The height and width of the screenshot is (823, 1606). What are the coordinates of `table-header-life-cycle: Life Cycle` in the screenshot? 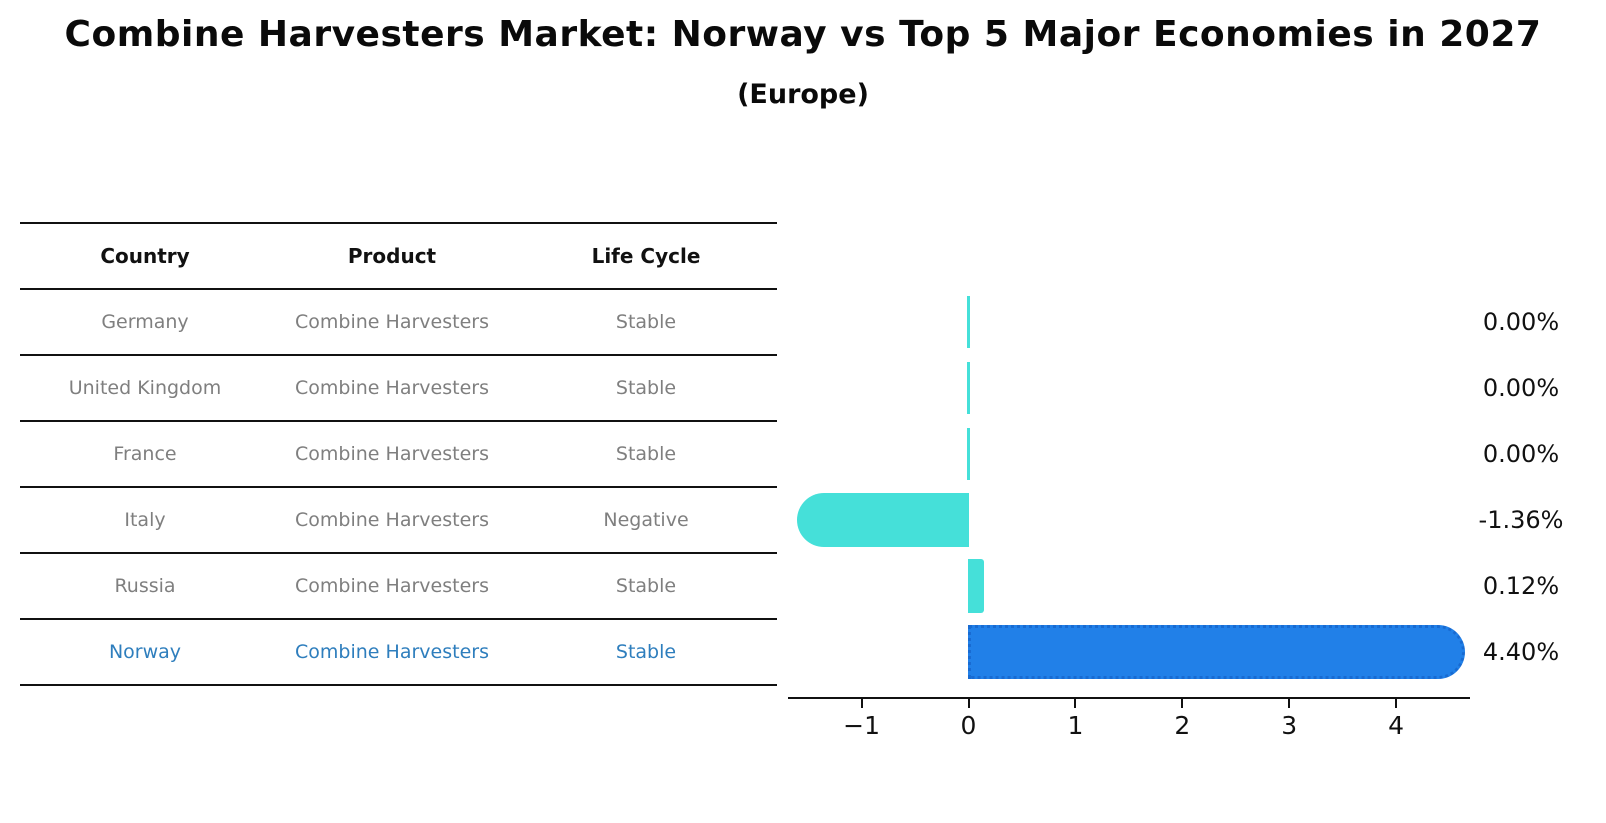 It's located at (646, 256).